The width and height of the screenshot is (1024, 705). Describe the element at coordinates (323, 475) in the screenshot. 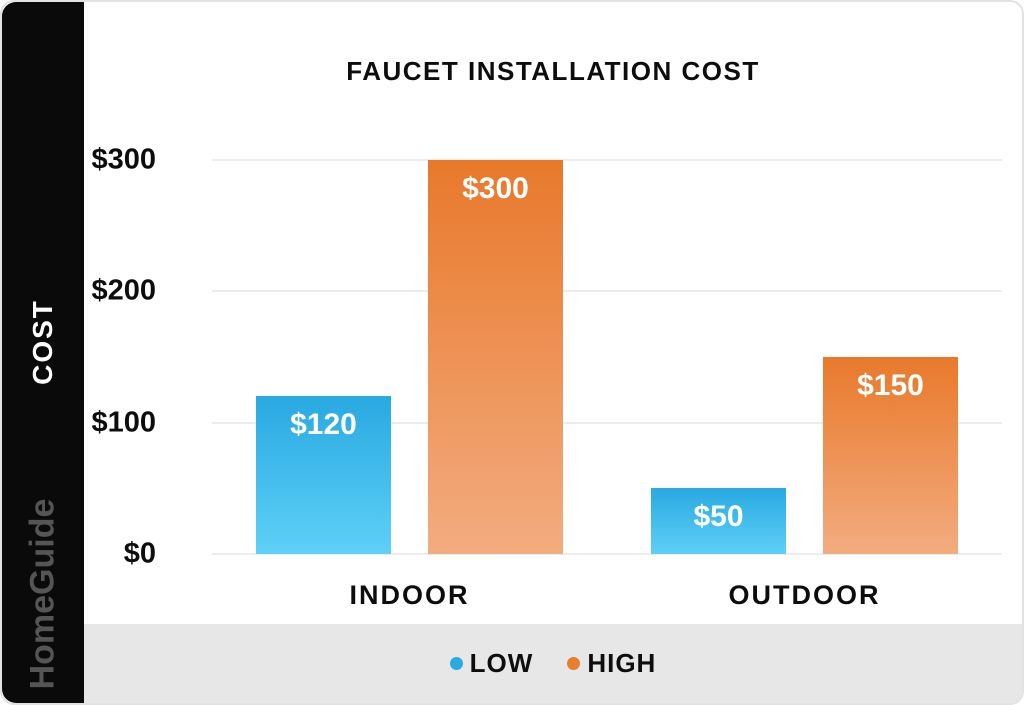

I see `bar-low-indoor: $120` at that location.